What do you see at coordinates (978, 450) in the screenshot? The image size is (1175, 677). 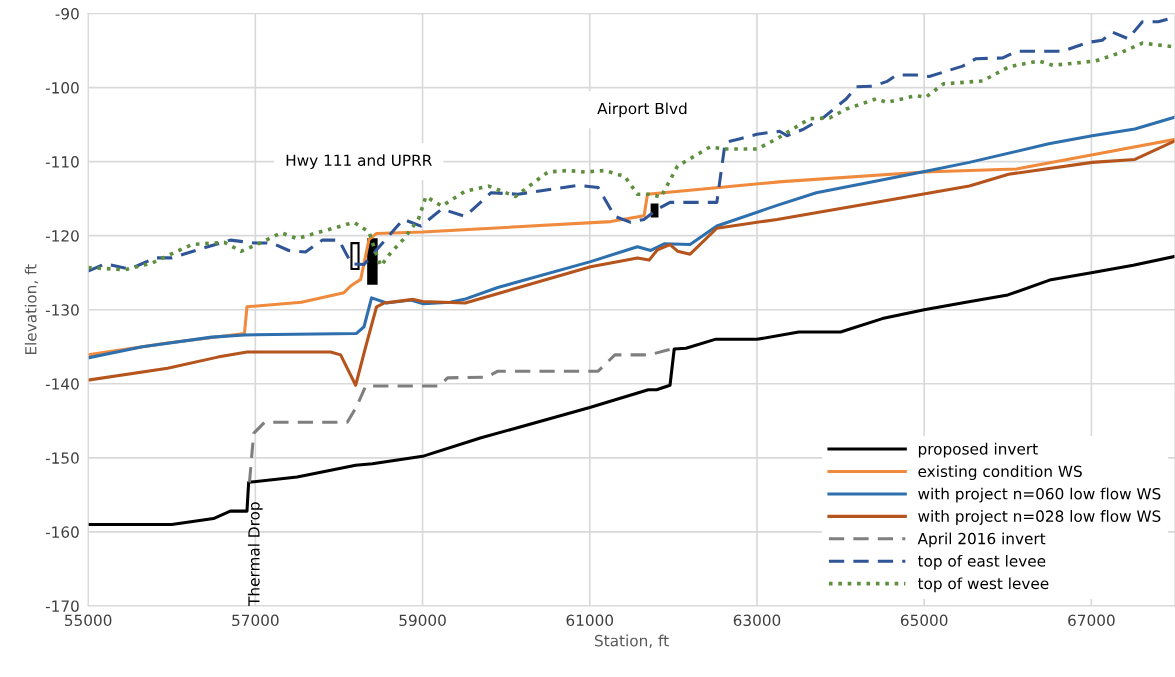 I see `legend-label: proposed invert` at bounding box center [978, 450].